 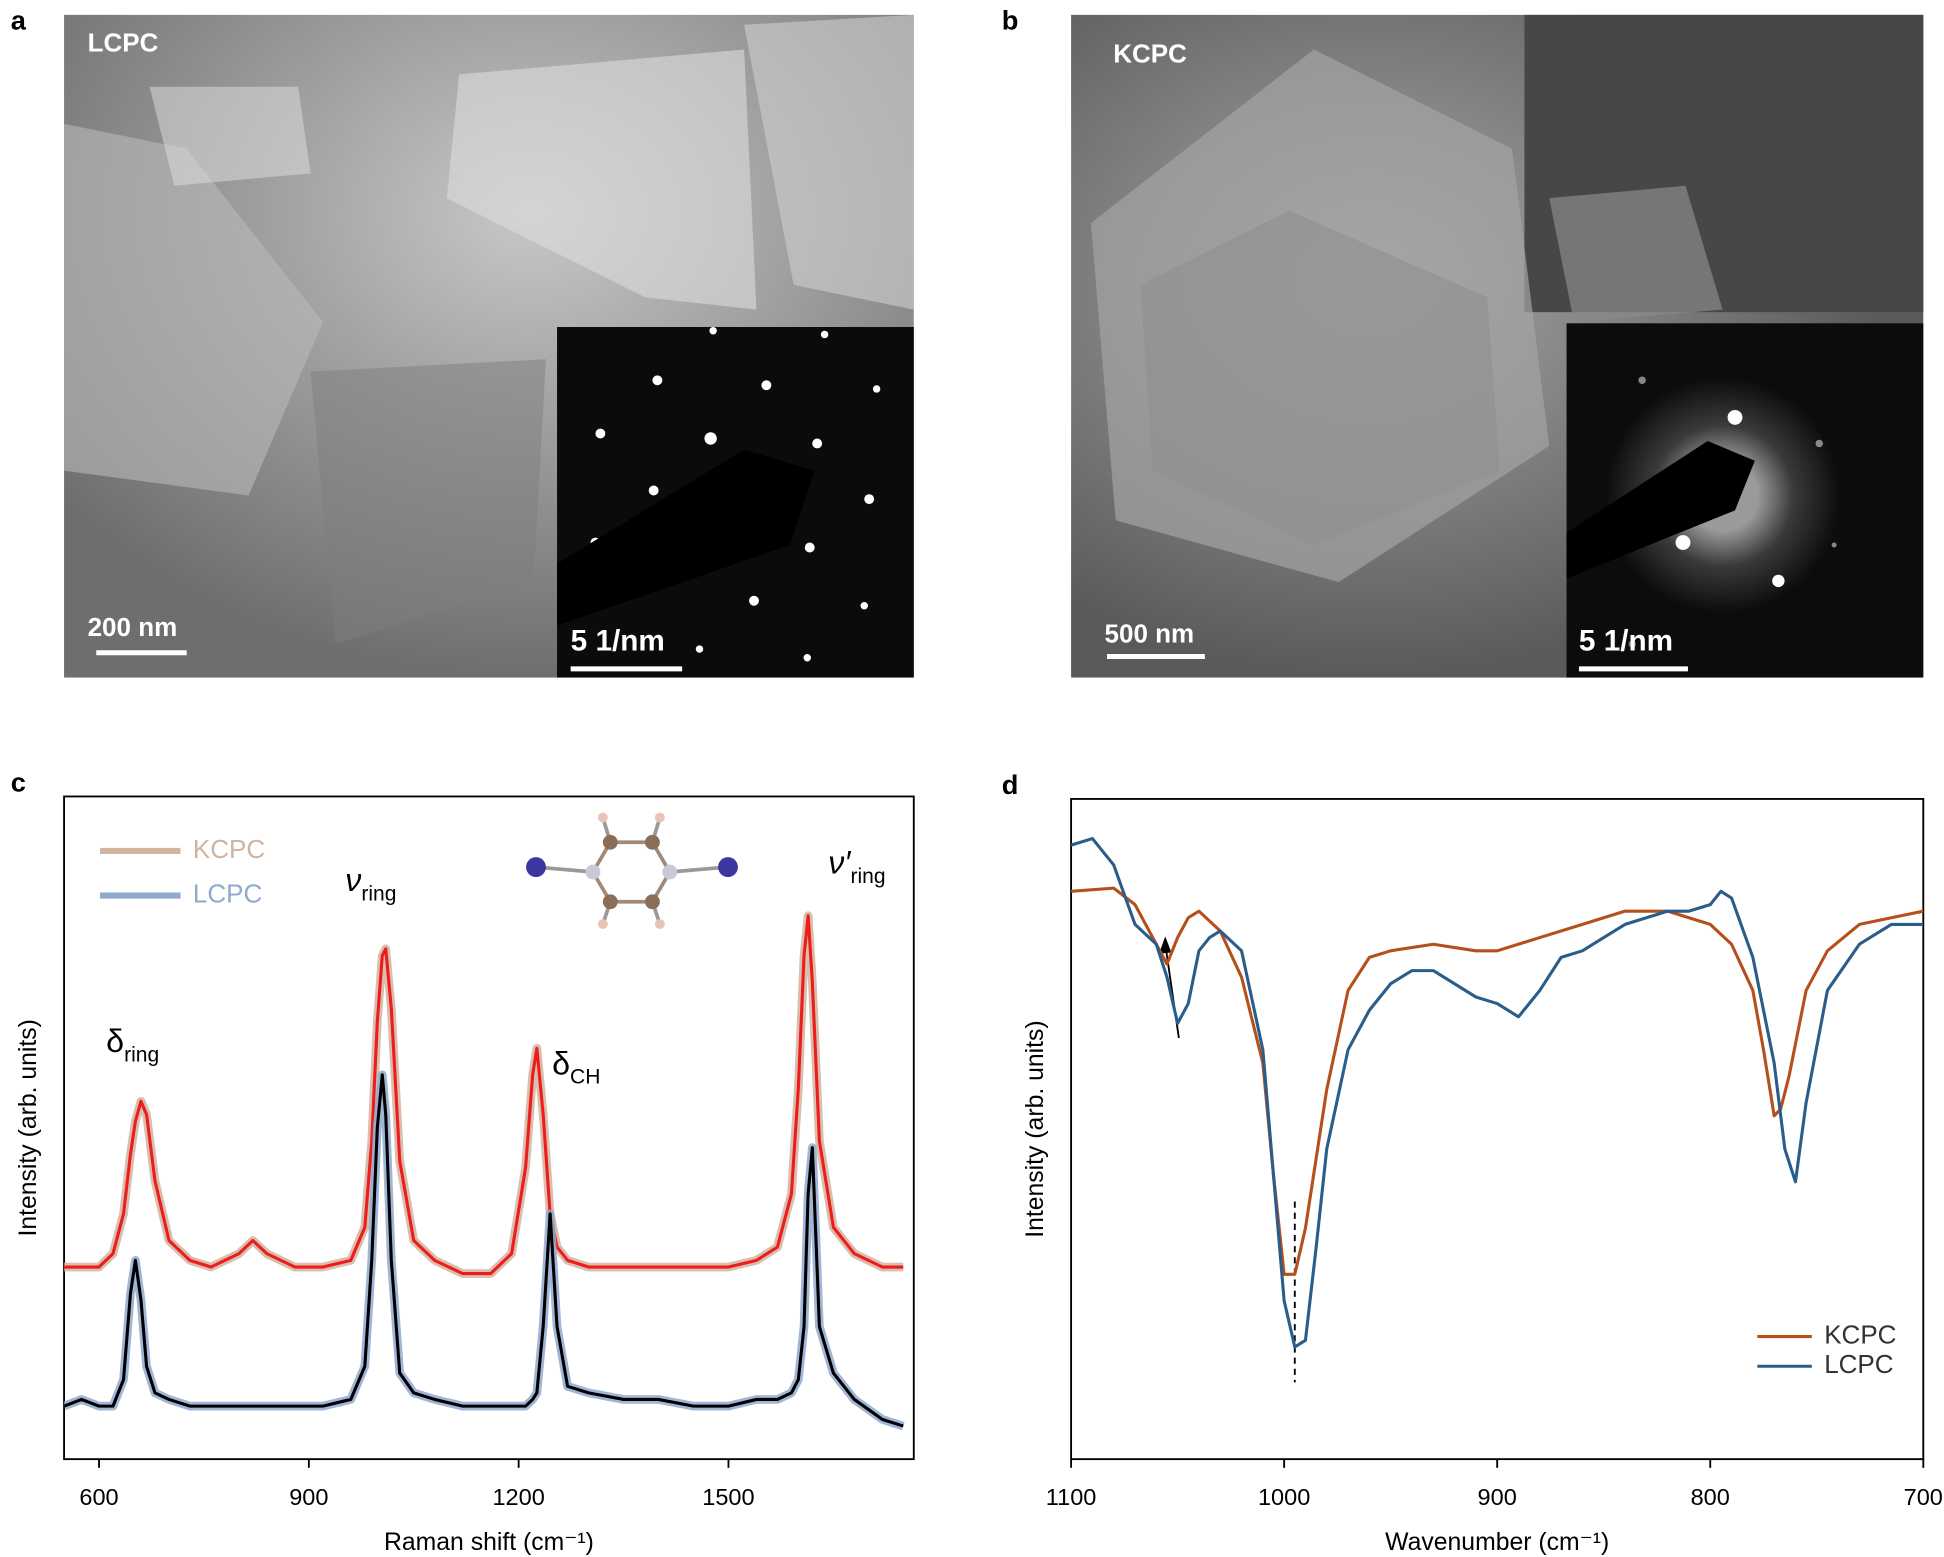 What do you see at coordinates (133, 627) in the screenshot?
I see `scale-bar-label: 200 nm` at bounding box center [133, 627].